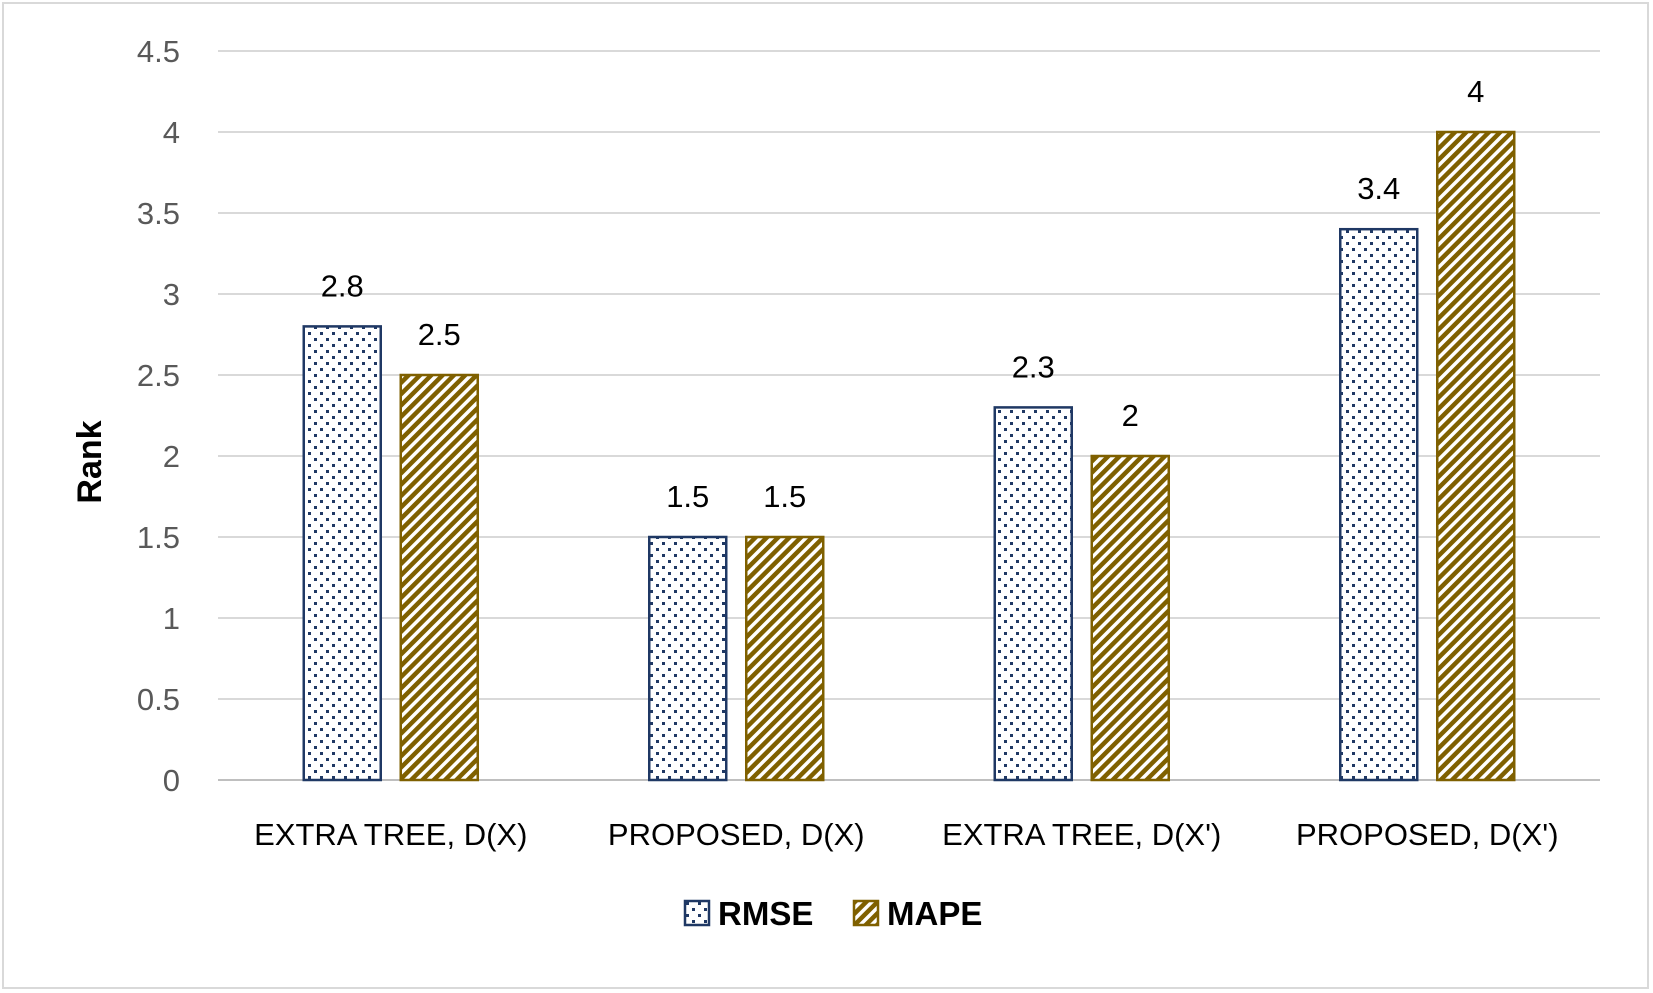 This screenshot has width=1653, height=993. What do you see at coordinates (158, 213) in the screenshot?
I see `y-tick-label: 3.5` at bounding box center [158, 213].